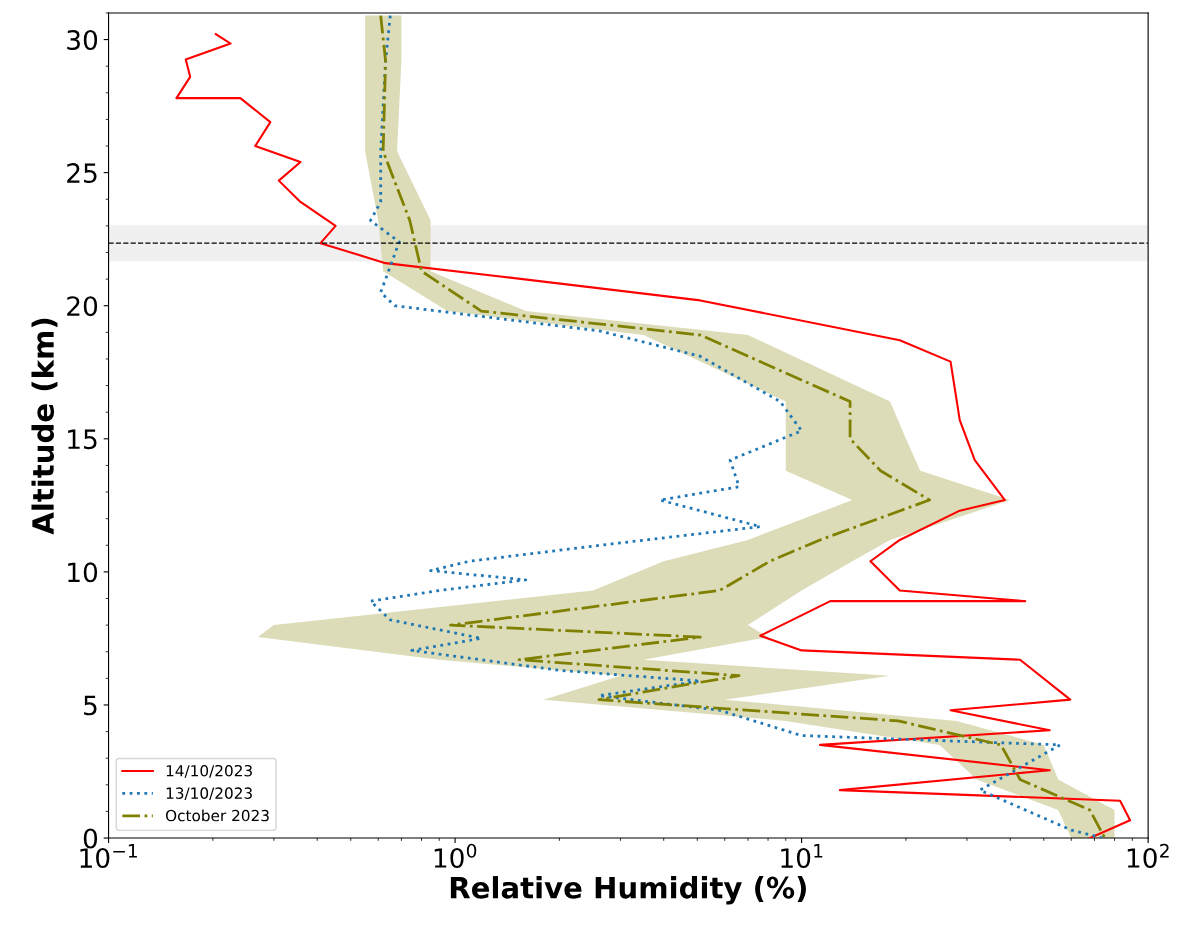  What do you see at coordinates (90, 705) in the screenshot?
I see `y-tick-label: 5` at bounding box center [90, 705].